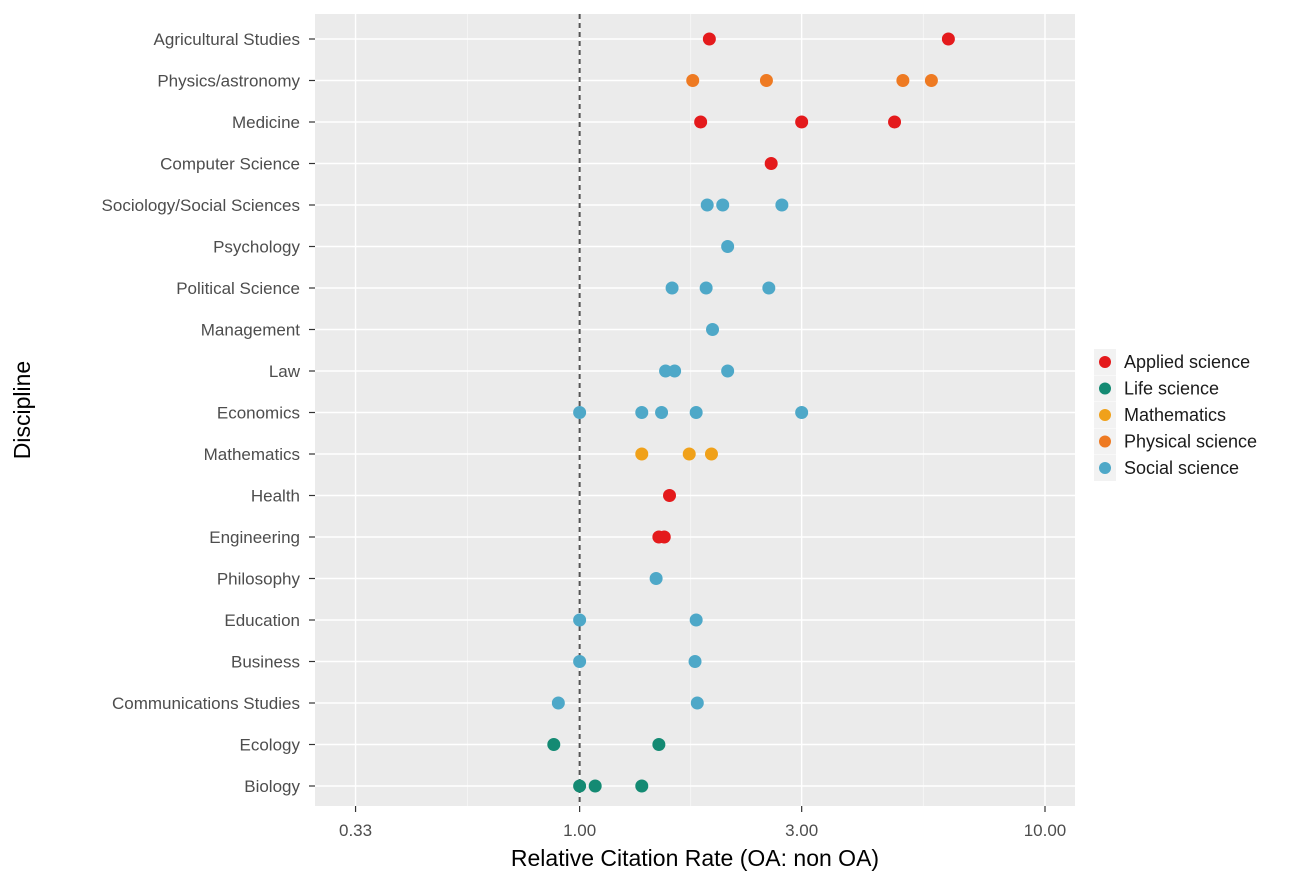  Describe the element at coordinates (230, 164) in the screenshot. I see `y-tick-label: Computer Science` at that location.